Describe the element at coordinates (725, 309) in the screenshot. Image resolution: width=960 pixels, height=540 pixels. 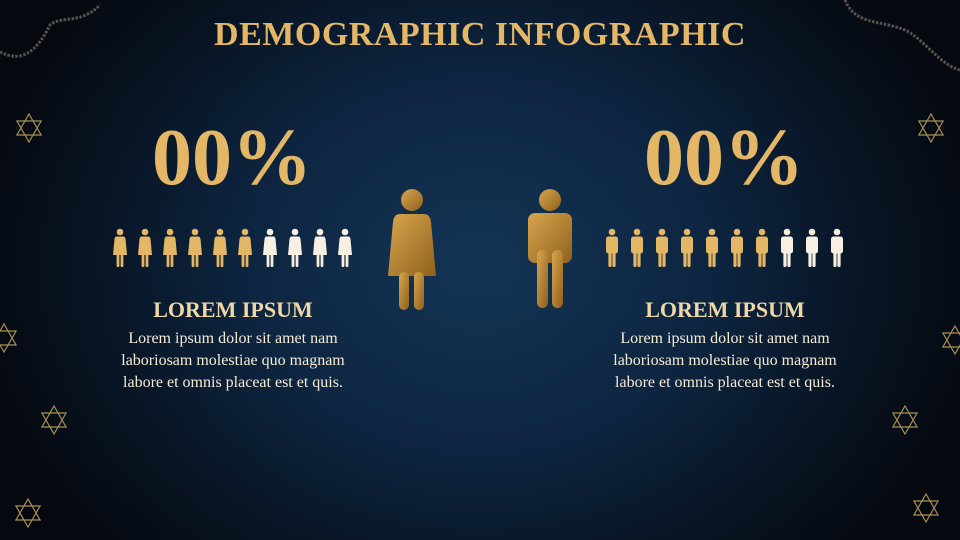
I see `male-heading: LOREM IPSUM` at that location.